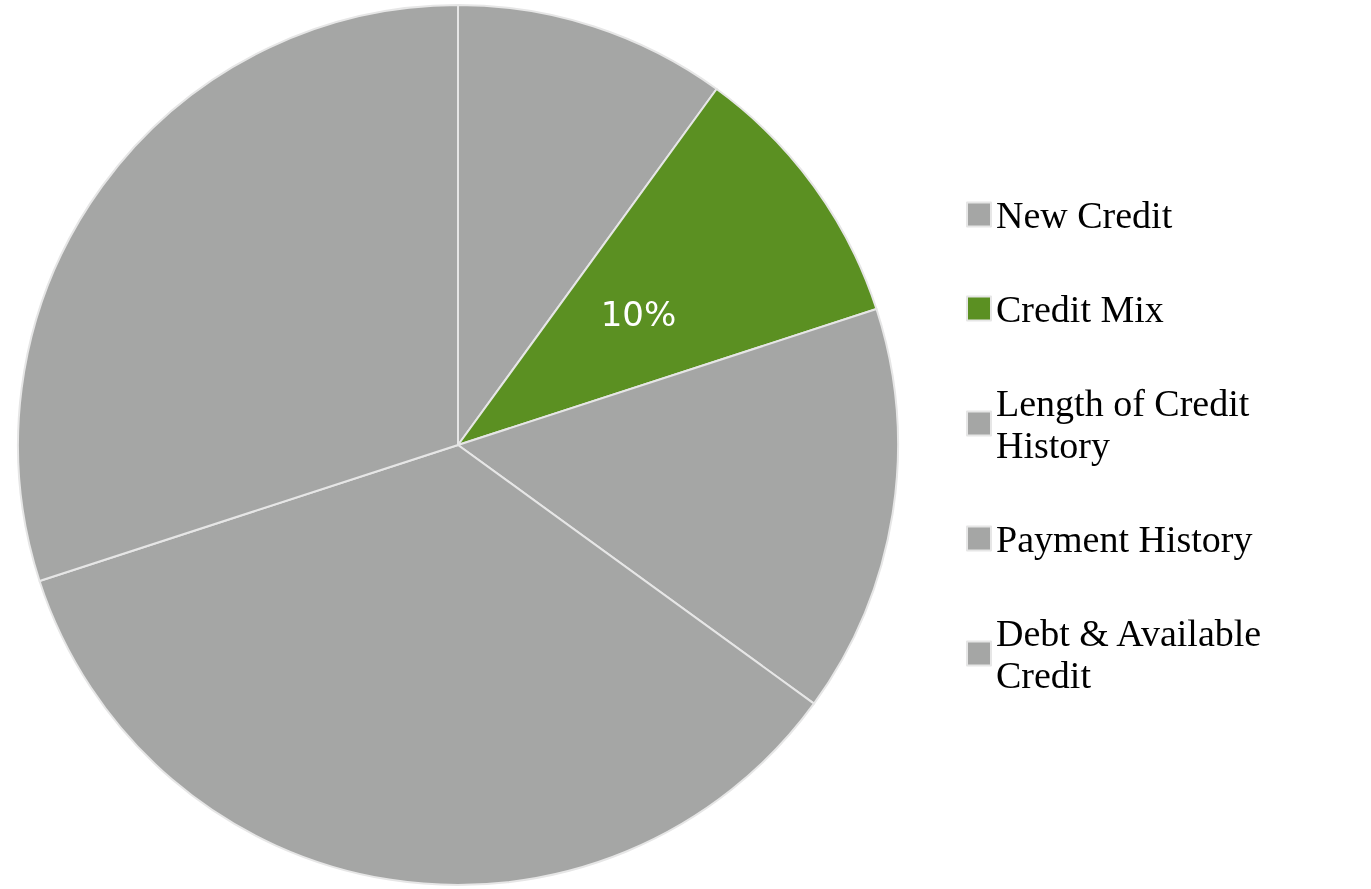 The height and width of the screenshot is (889, 1371). Describe the element at coordinates (1133, 653) in the screenshot. I see `legend-label: Debt & Available Credit` at that location.